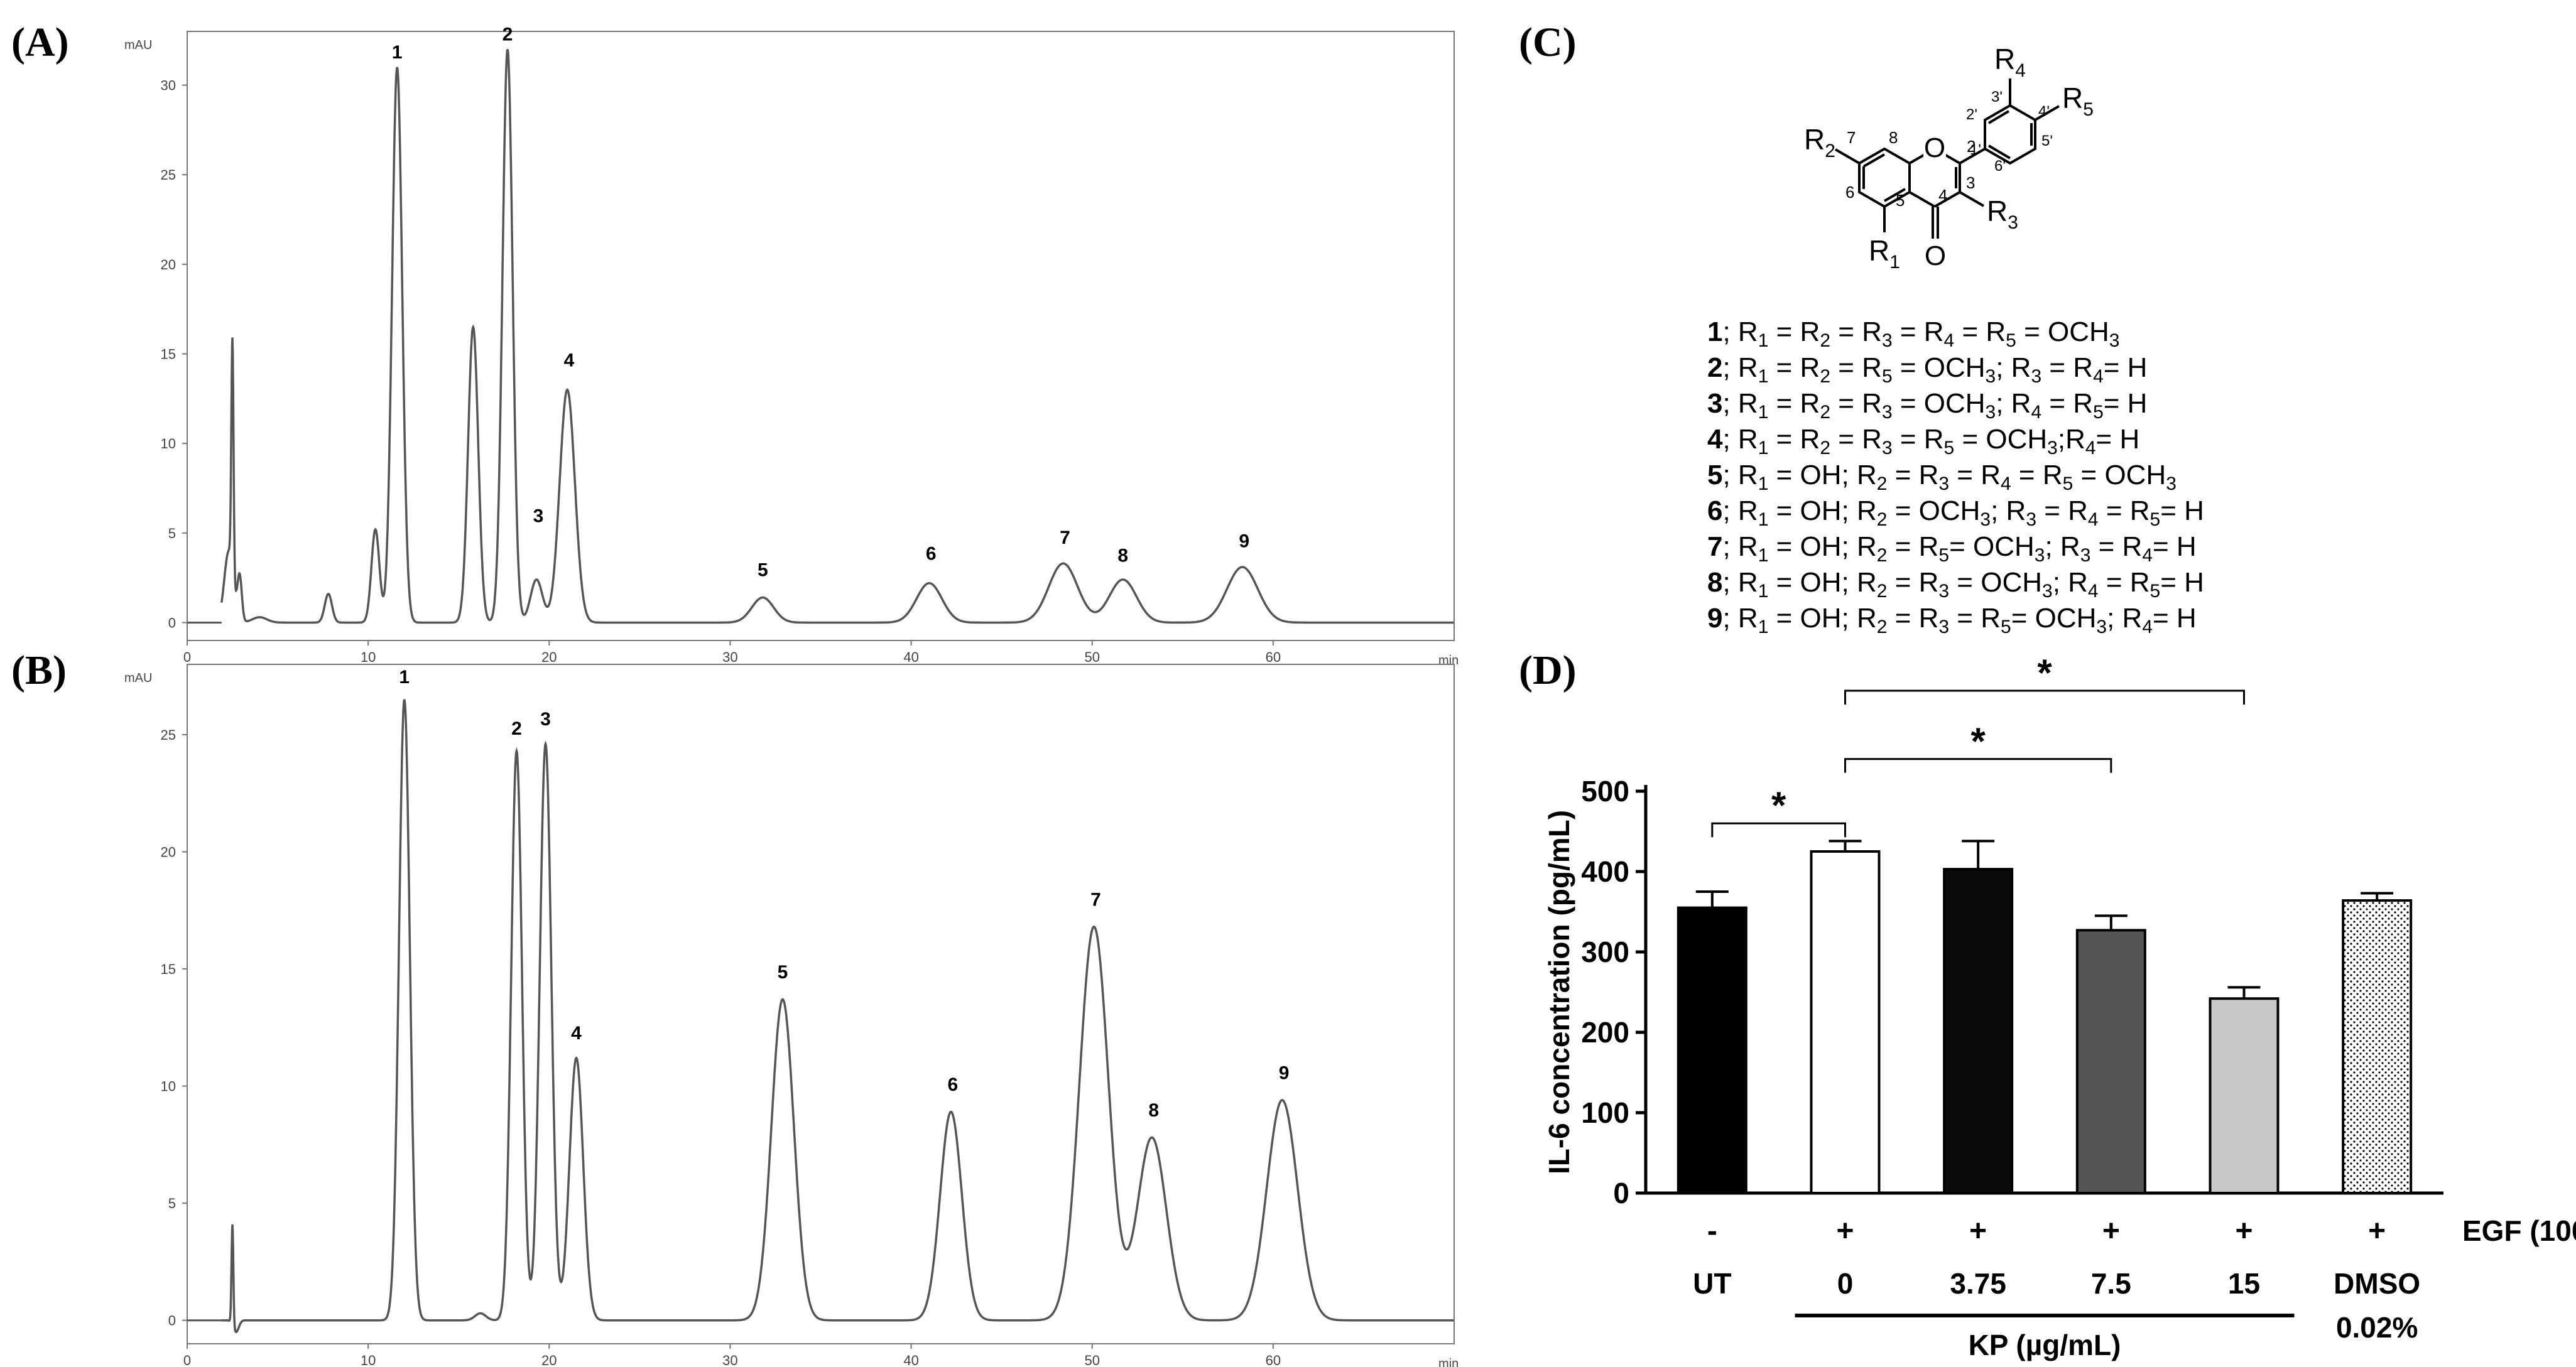 Image resolution: width=2576 pixels, height=1367 pixels. What do you see at coordinates (729, 1360) in the screenshot?
I see `chrom-b-xtick-label: 30` at bounding box center [729, 1360].